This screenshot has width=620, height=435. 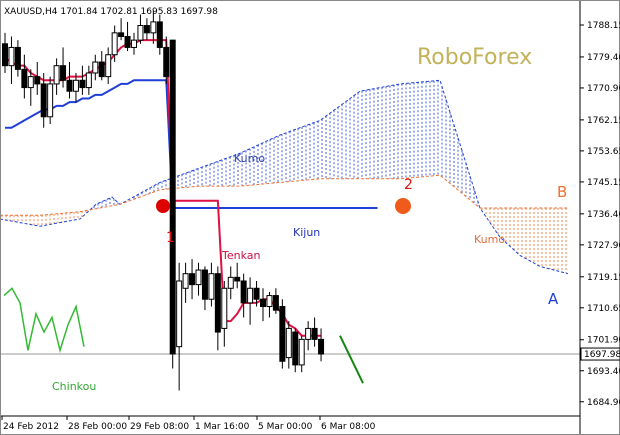 I want to click on senkou-span-b-line, so click(x=284, y=195).